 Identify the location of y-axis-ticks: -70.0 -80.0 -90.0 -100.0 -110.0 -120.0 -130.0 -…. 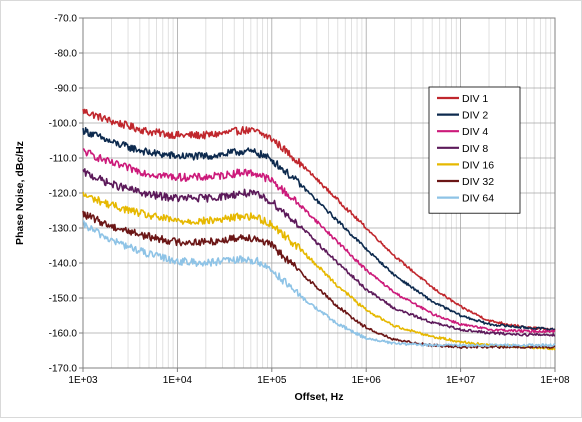
(66, 194).